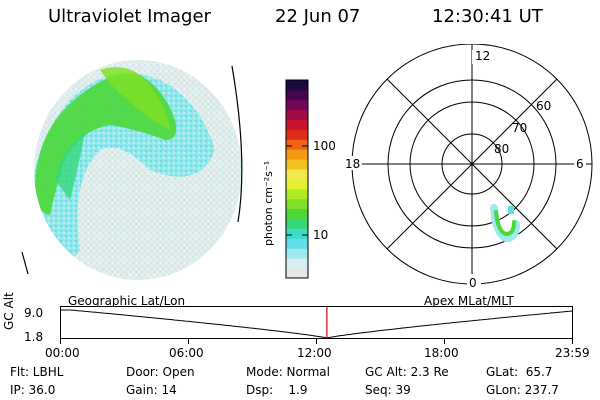 This screenshot has height=400, width=600. What do you see at coordinates (34, 337) in the screenshot?
I see `timeline-y-bottom: 1.8` at bounding box center [34, 337].